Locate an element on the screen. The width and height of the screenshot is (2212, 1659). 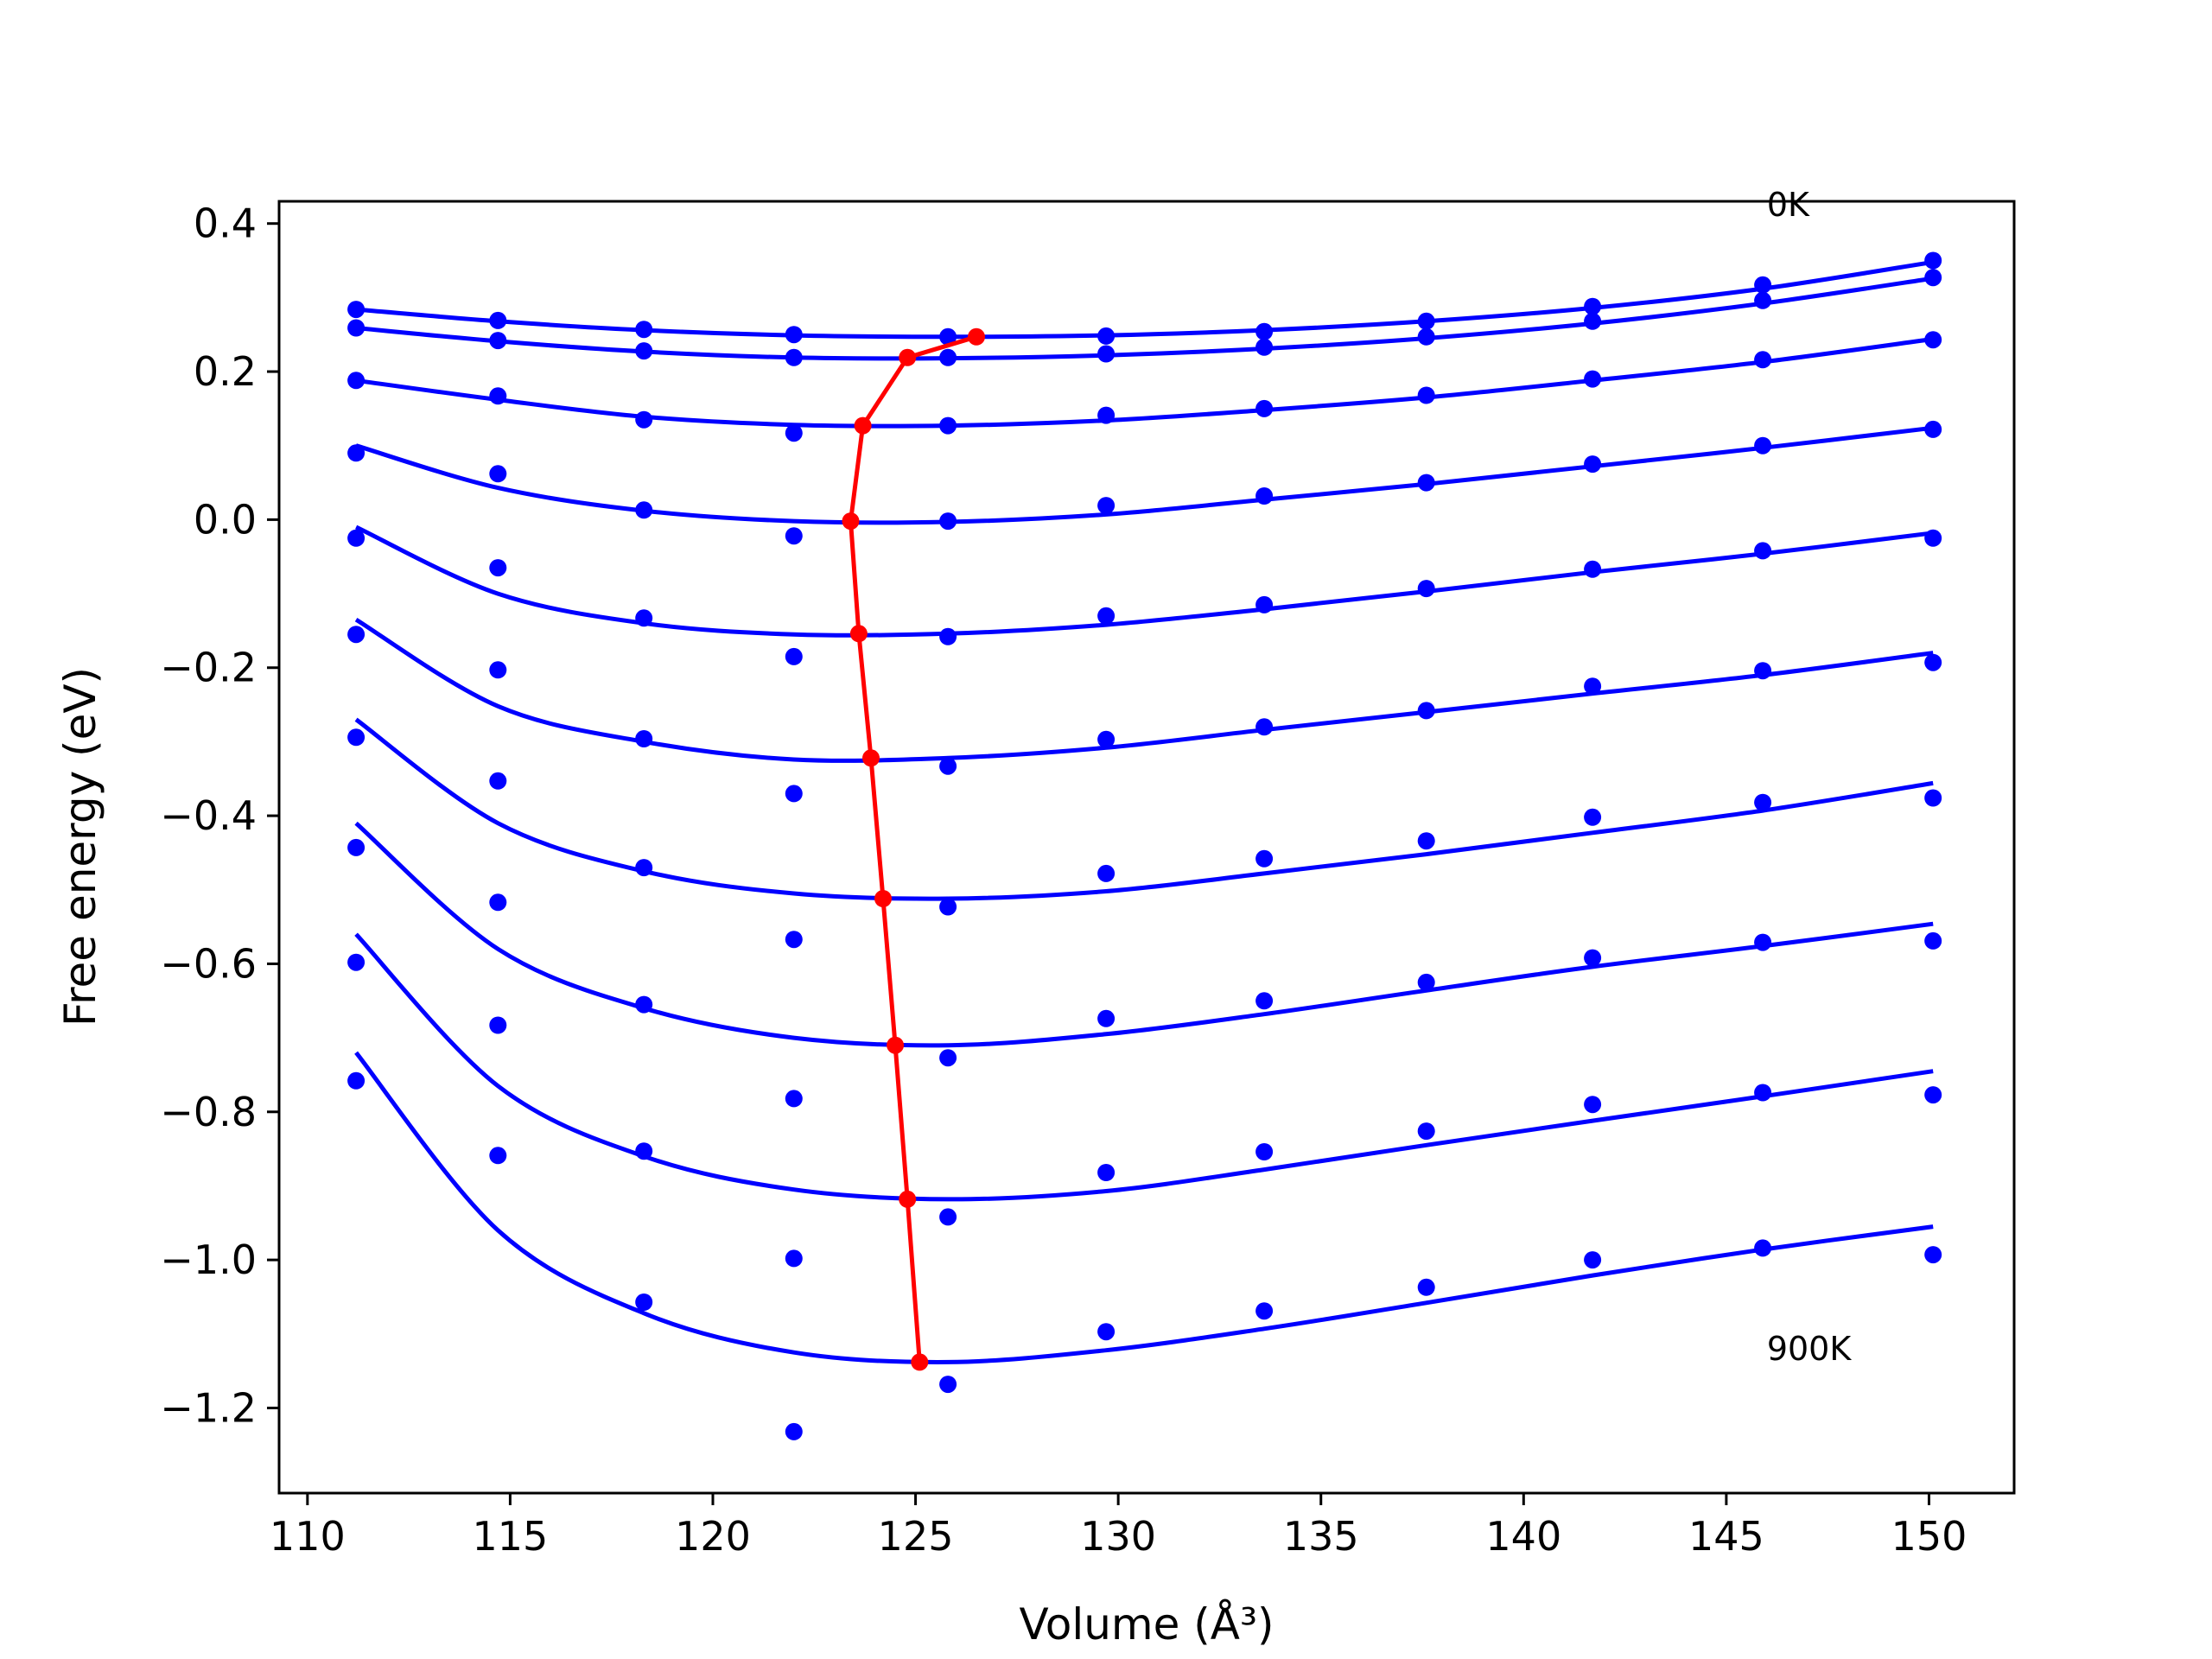
y-tick-label: −1.2 is located at coordinates (208, 1407).